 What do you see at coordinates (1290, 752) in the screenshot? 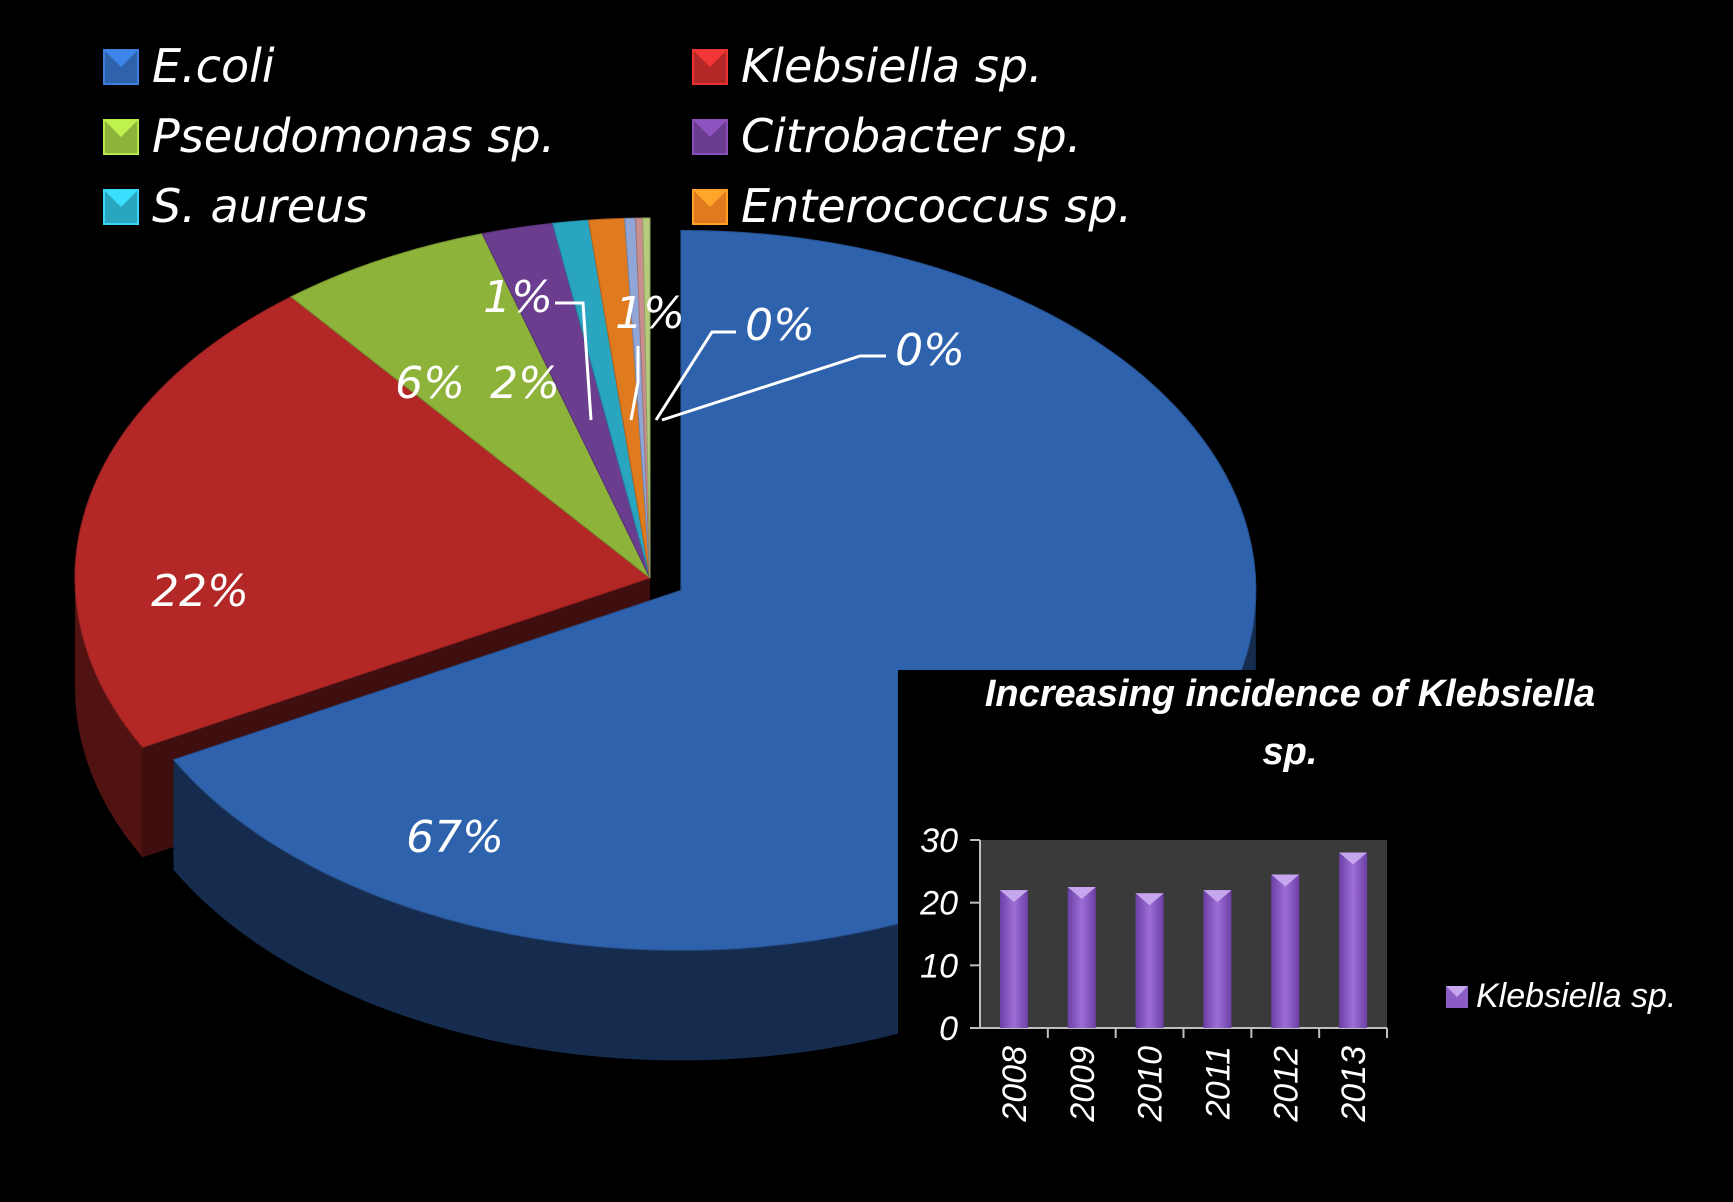
I see `inset-title-line: sp.` at bounding box center [1290, 752].